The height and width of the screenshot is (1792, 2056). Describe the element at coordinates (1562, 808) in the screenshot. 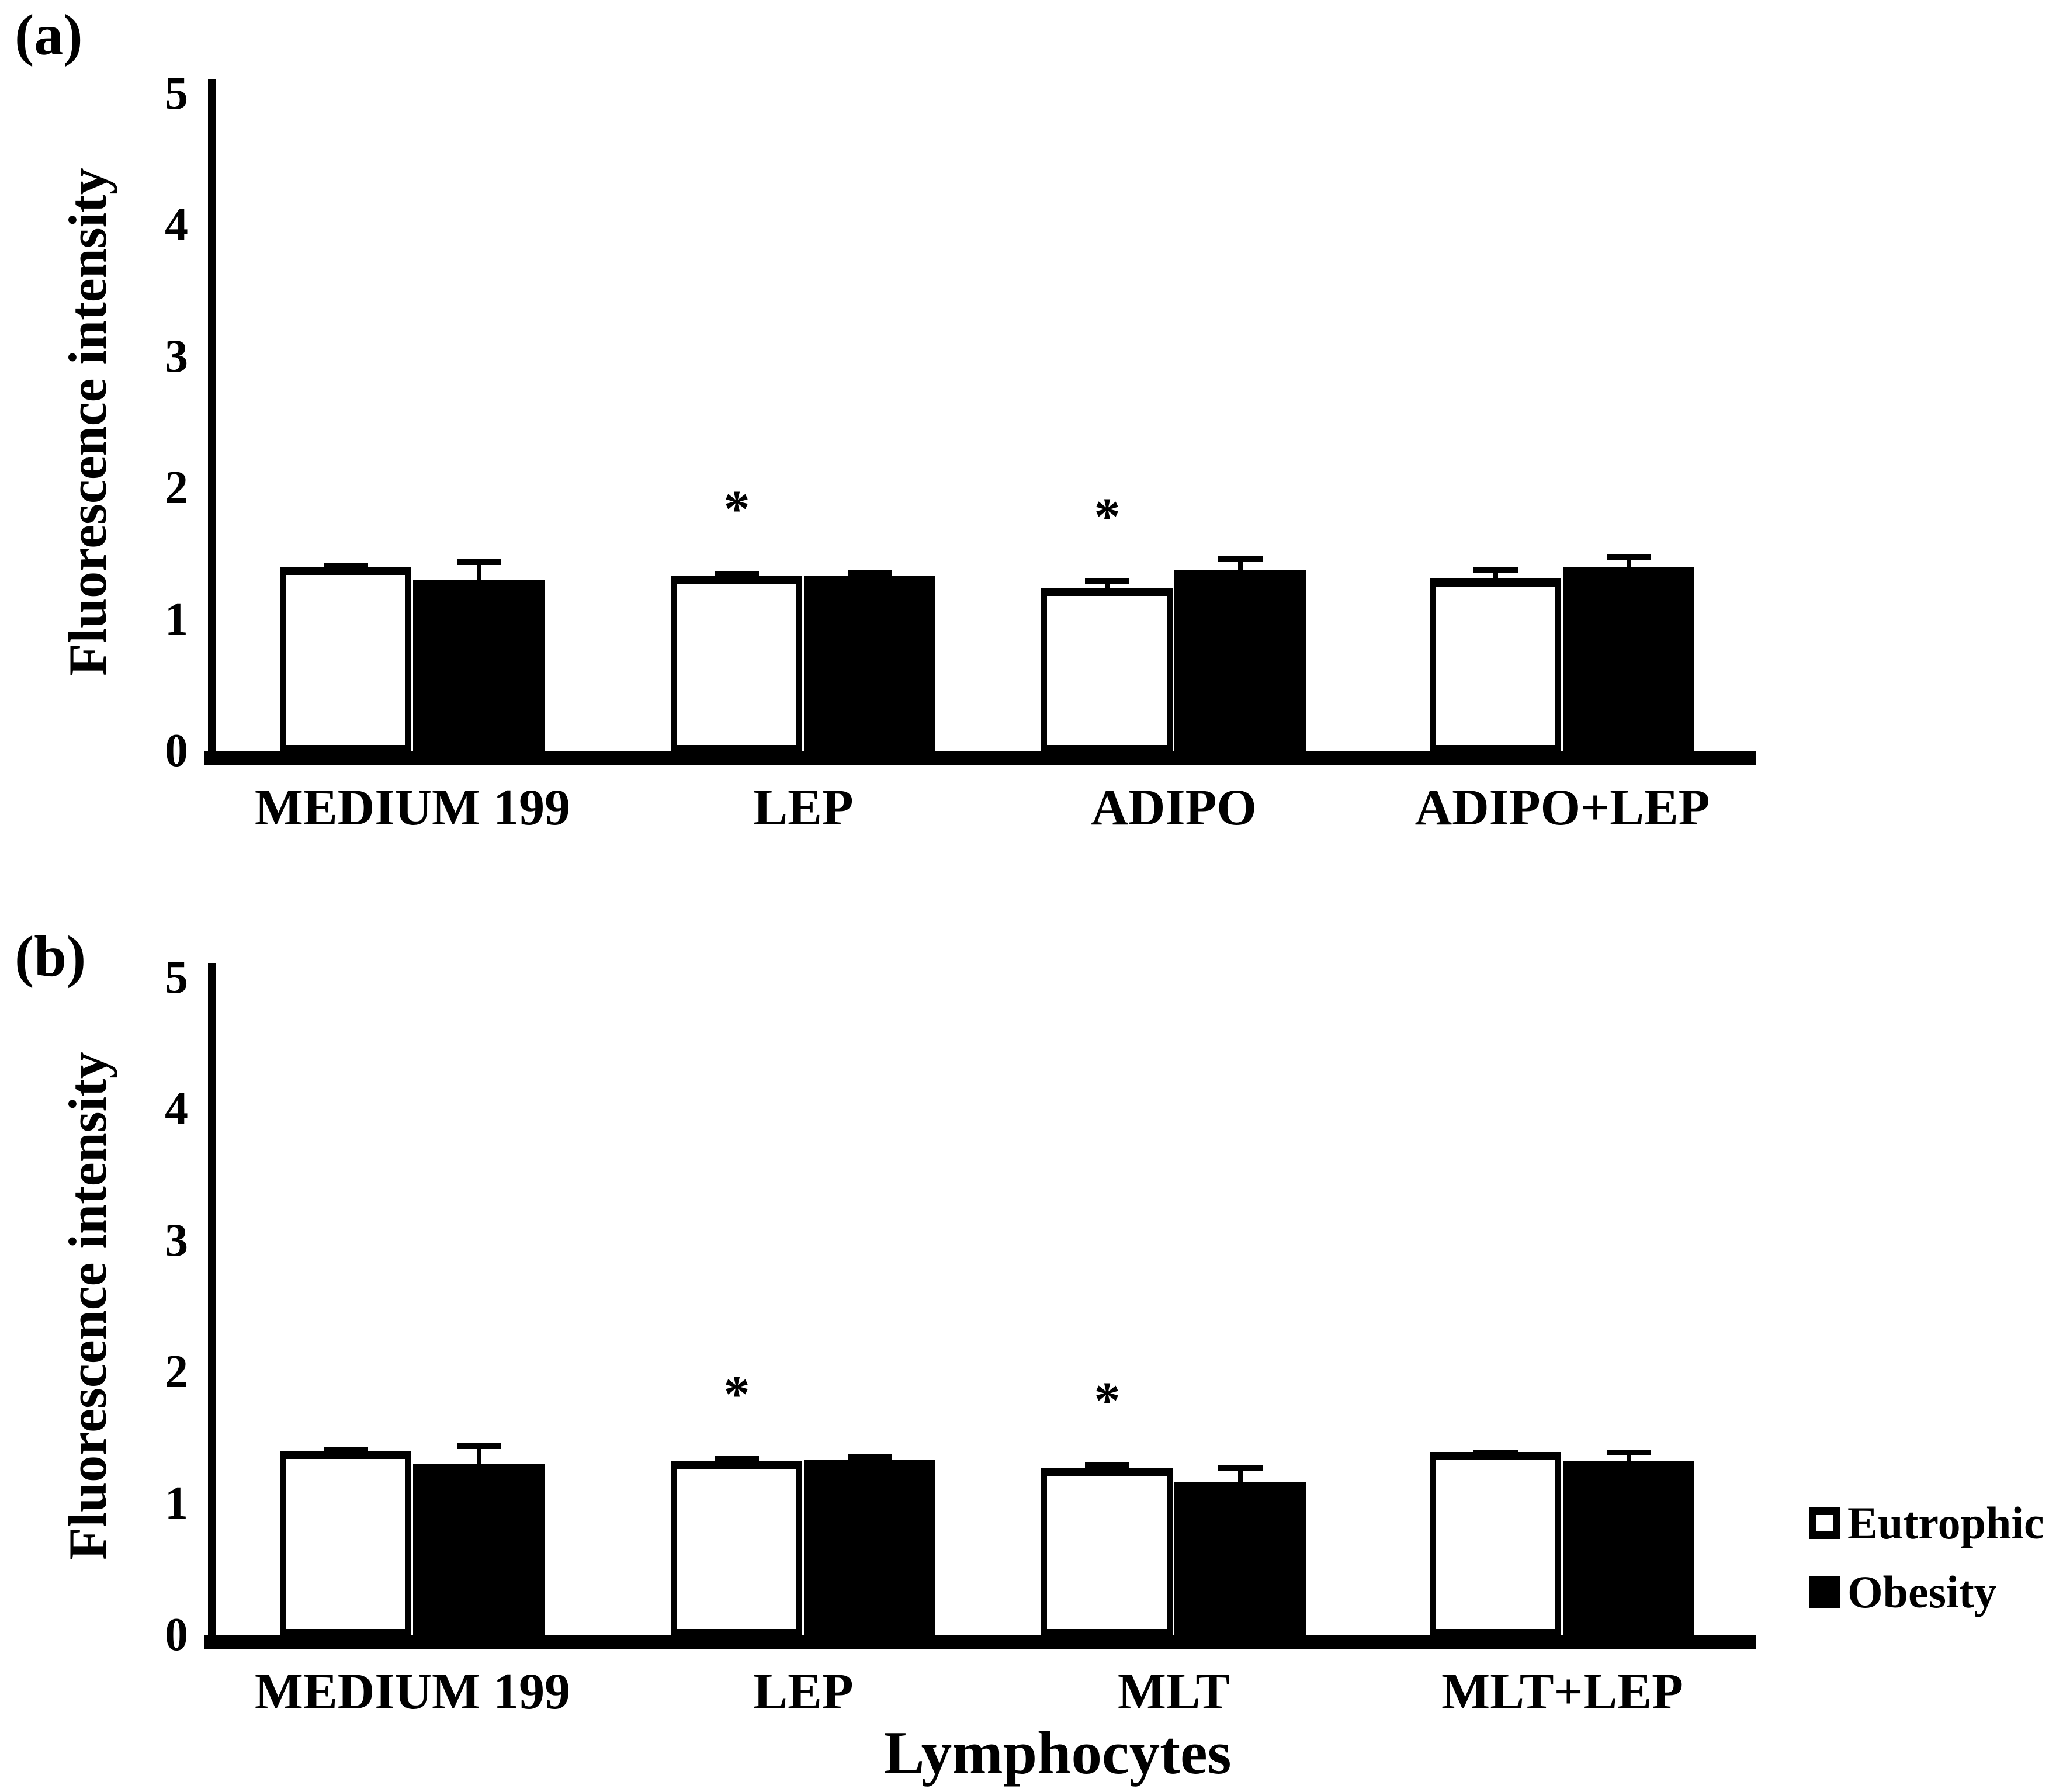

I see `x-category-label: ADIPO+LEP` at that location.